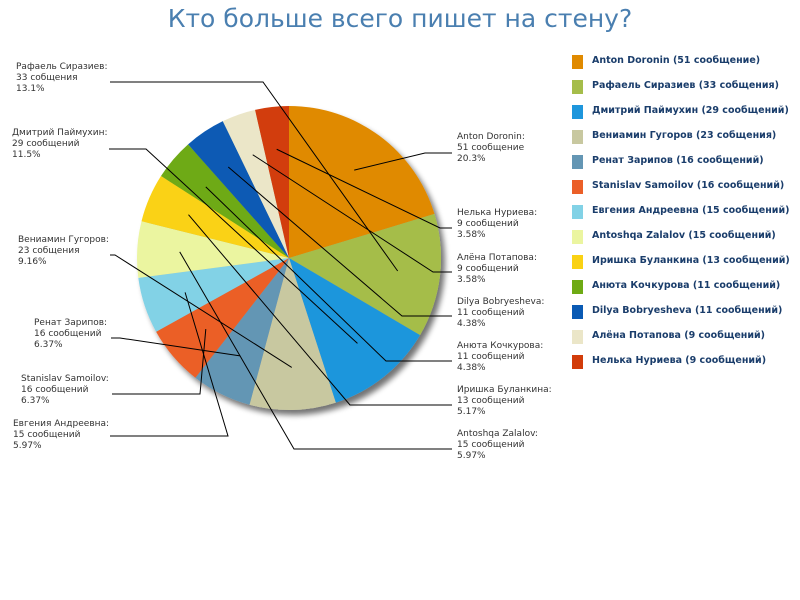 This screenshot has height=600, width=800. Describe the element at coordinates (60, 144) in the screenshot. I see `callout-label-2: Дмитрий Паймухин: 29 сообщений 11.5%` at that location.